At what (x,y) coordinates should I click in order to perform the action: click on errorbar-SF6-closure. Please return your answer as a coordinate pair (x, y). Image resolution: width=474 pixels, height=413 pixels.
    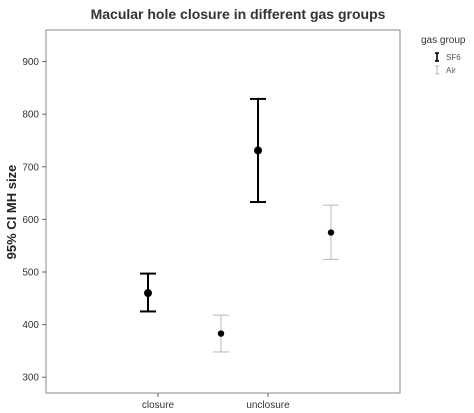
    Looking at the image, I should click on (148, 292).